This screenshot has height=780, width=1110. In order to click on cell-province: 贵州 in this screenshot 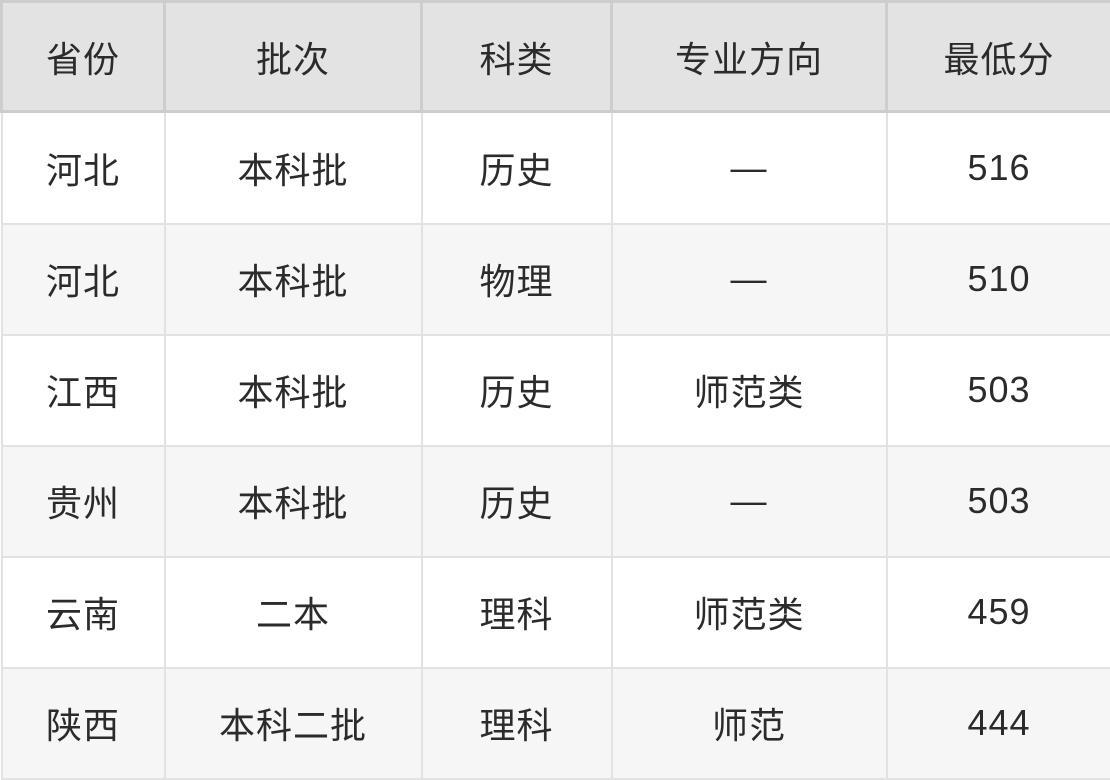, I will do `click(83, 501)`.